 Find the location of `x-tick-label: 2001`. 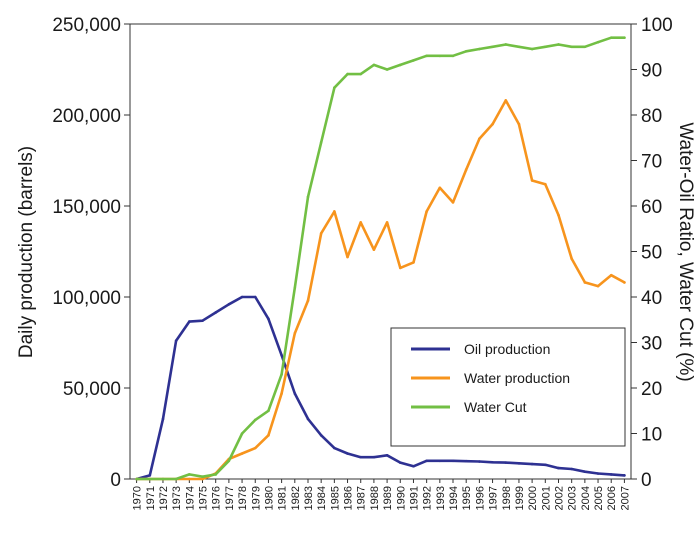

x-tick-label: 2001 is located at coordinates (546, 498).